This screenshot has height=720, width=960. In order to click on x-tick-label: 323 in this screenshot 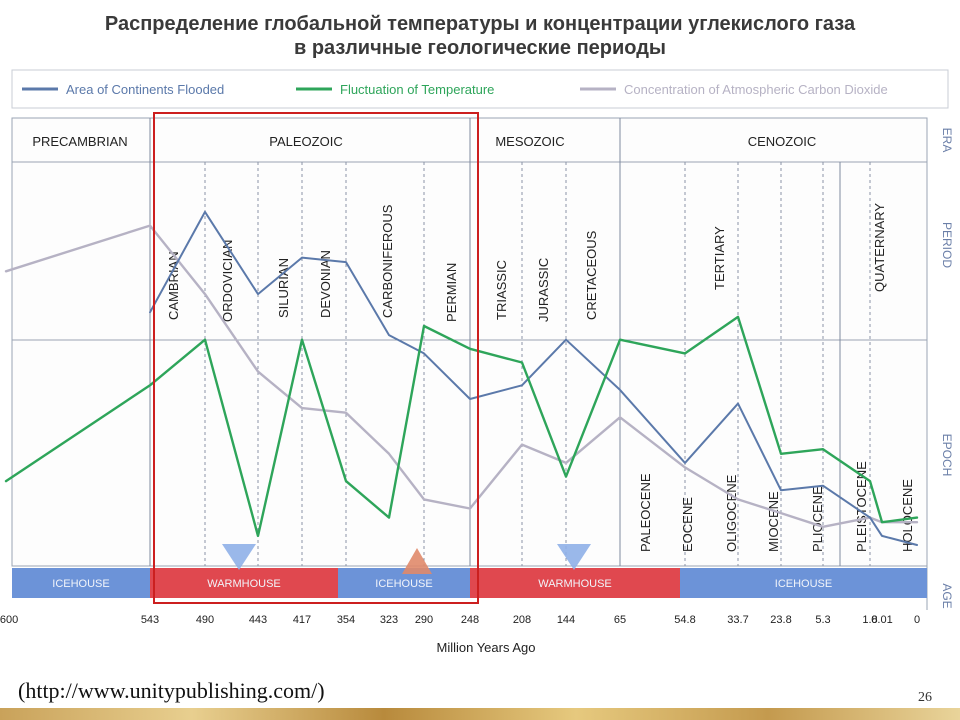, I will do `click(389, 620)`.